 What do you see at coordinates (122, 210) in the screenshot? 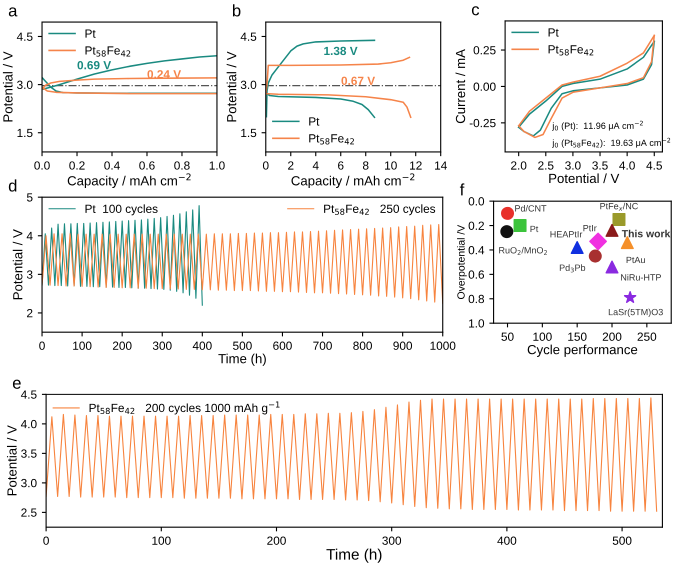
I see `legend-label: Pt 100 cycles` at bounding box center [122, 210].